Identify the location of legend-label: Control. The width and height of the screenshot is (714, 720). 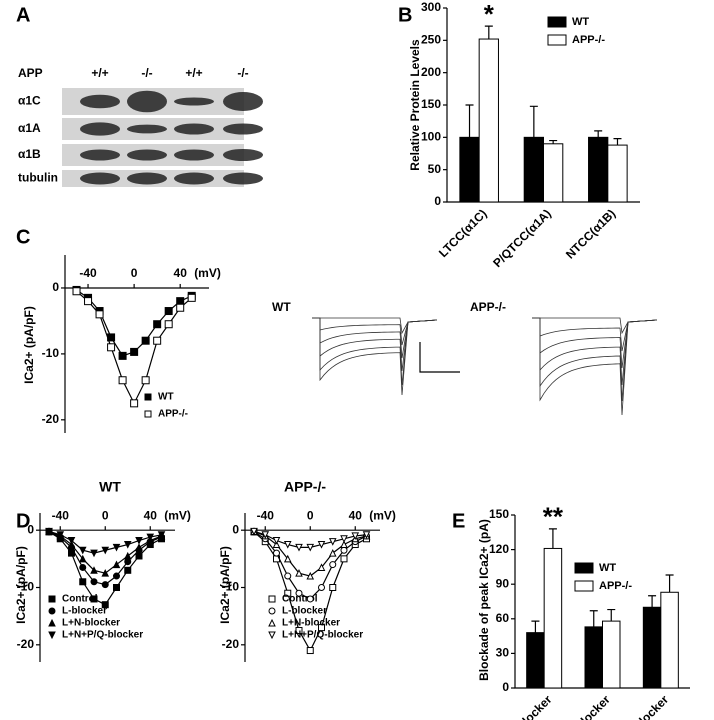
(80, 599).